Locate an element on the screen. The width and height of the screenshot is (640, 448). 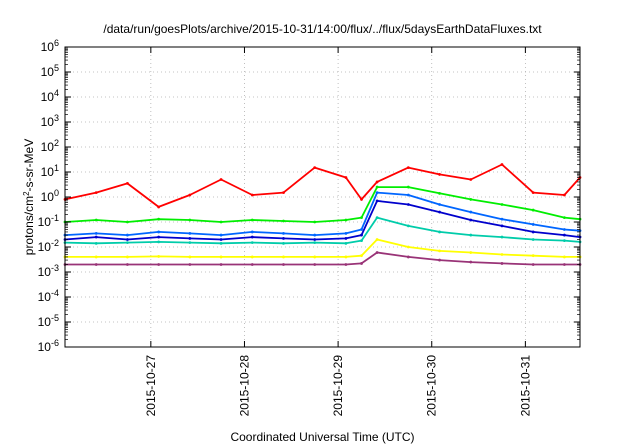
y-tick-label: 10¹ is located at coordinates (50, 171).